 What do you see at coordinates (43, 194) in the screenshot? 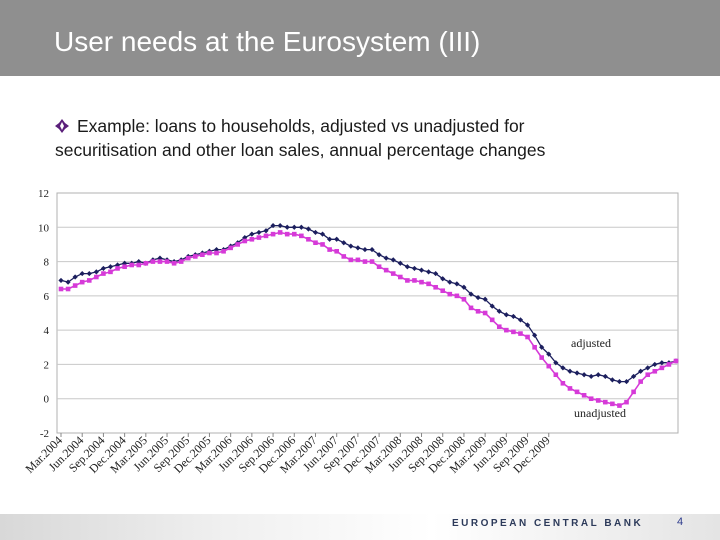
I see `y-tick-label: 12` at bounding box center [43, 194].